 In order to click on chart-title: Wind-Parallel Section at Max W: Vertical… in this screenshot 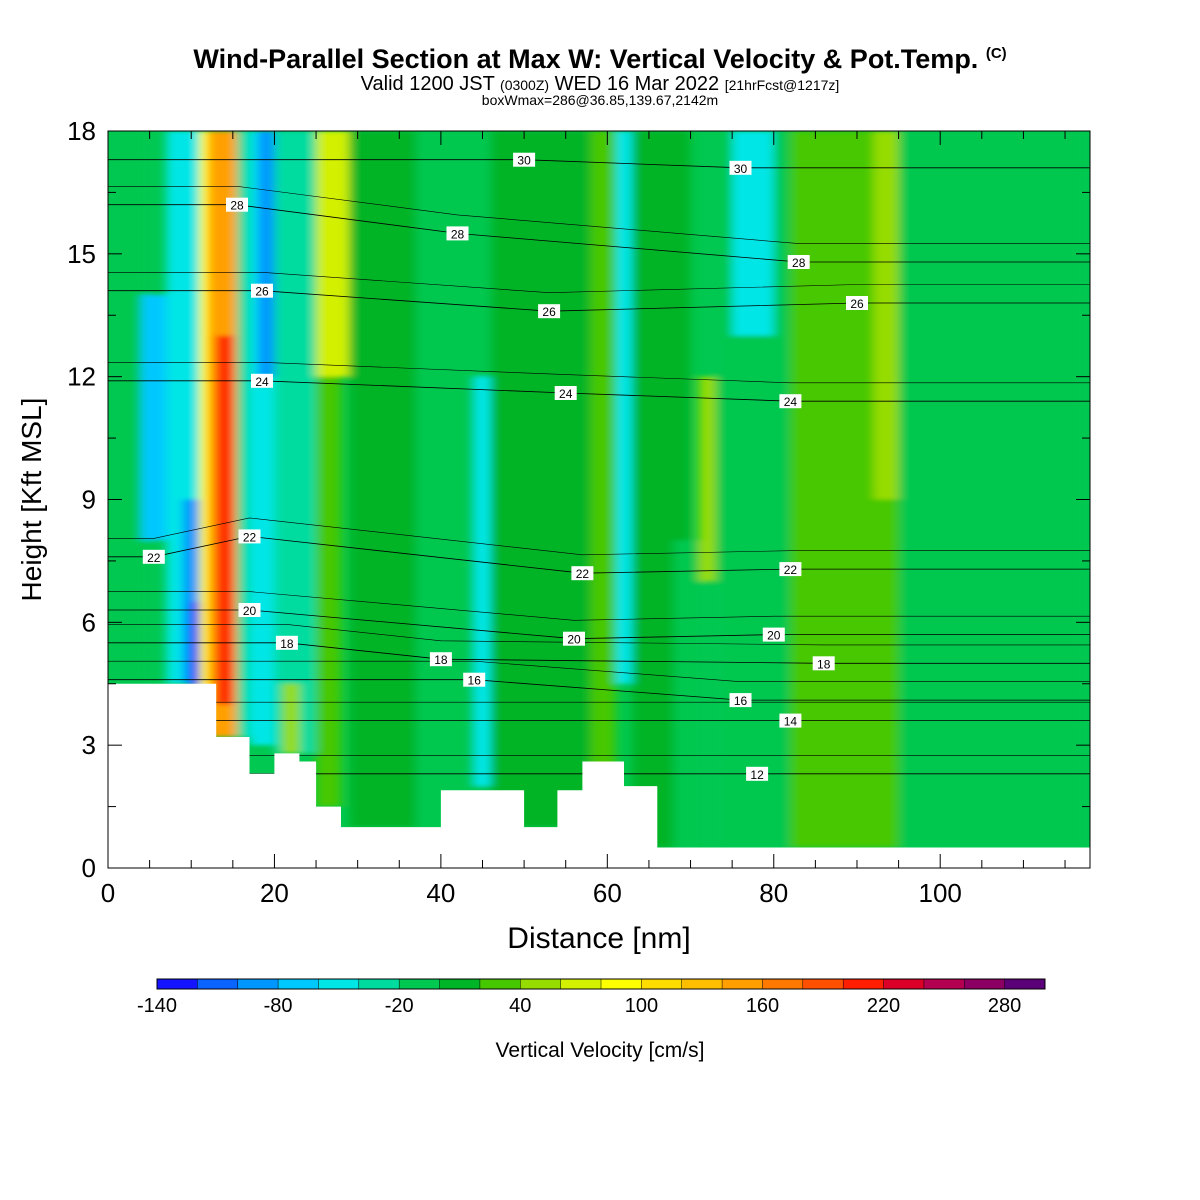, I will do `click(600, 59)`.